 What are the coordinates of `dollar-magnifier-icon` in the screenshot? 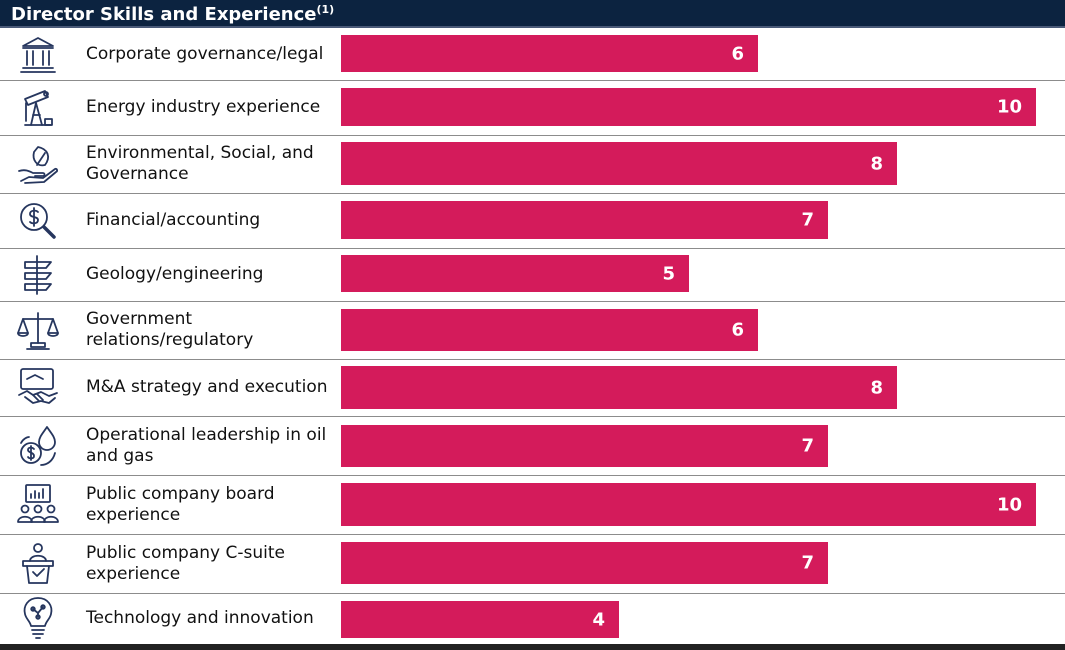 It's located at (38, 221).